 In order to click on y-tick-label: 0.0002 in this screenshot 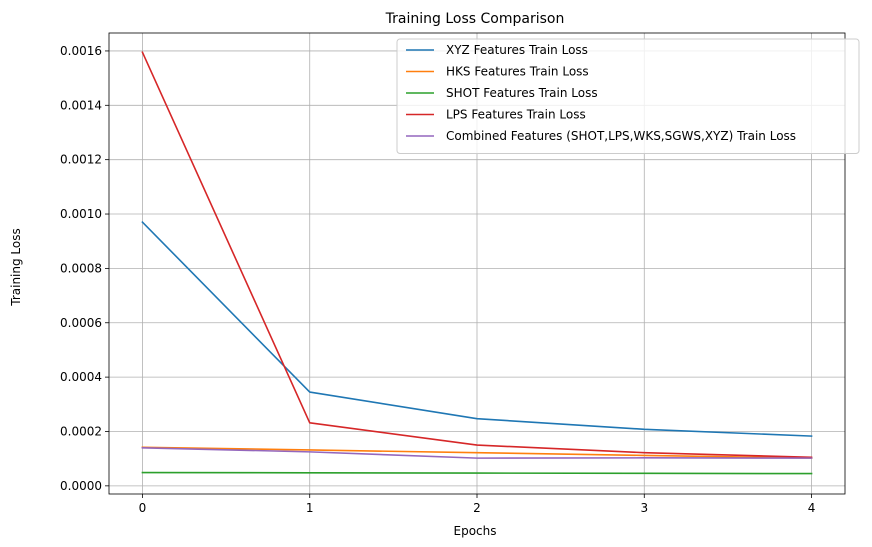, I will do `click(81, 431)`.